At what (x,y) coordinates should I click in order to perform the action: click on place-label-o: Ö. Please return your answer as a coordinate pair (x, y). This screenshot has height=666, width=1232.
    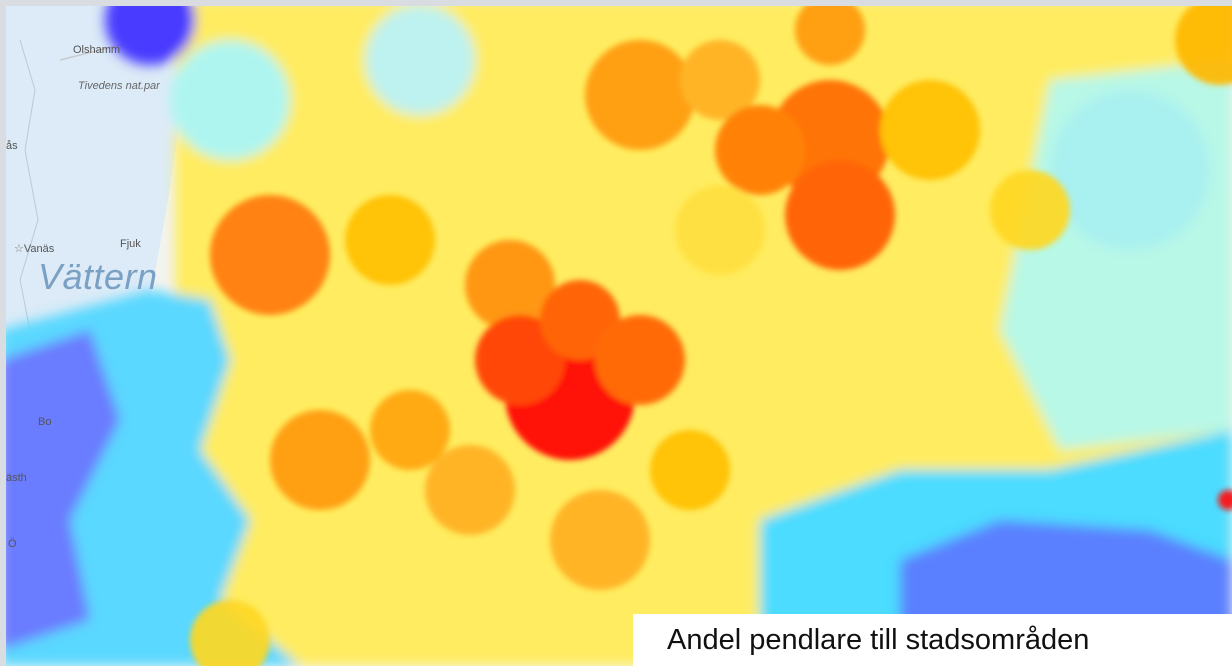
    Looking at the image, I should click on (12, 544).